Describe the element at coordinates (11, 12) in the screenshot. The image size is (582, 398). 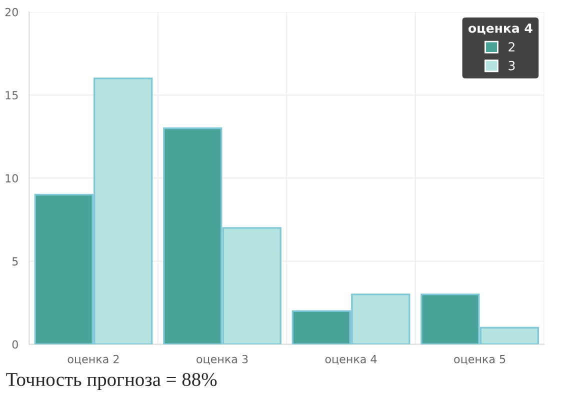
I see `y-tick-label: 20` at that location.